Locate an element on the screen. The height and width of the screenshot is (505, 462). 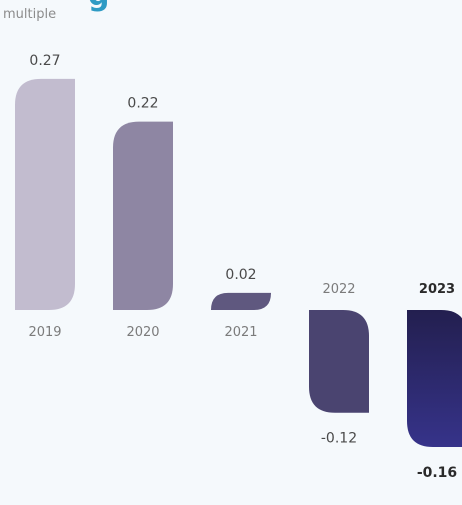
bar-2020 is located at coordinates (143, 216).